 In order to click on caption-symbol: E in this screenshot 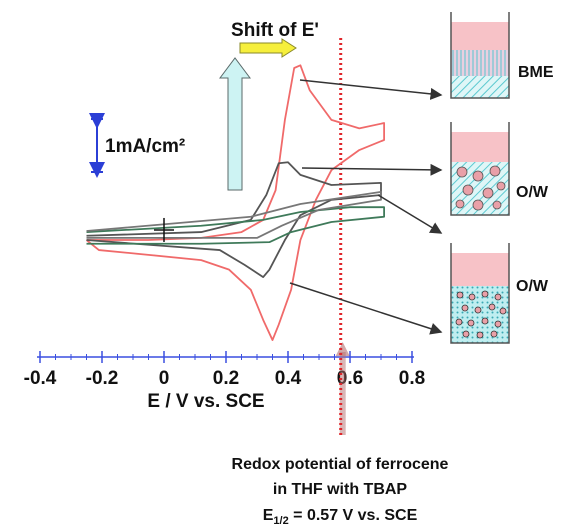, I will do `click(268, 515)`.